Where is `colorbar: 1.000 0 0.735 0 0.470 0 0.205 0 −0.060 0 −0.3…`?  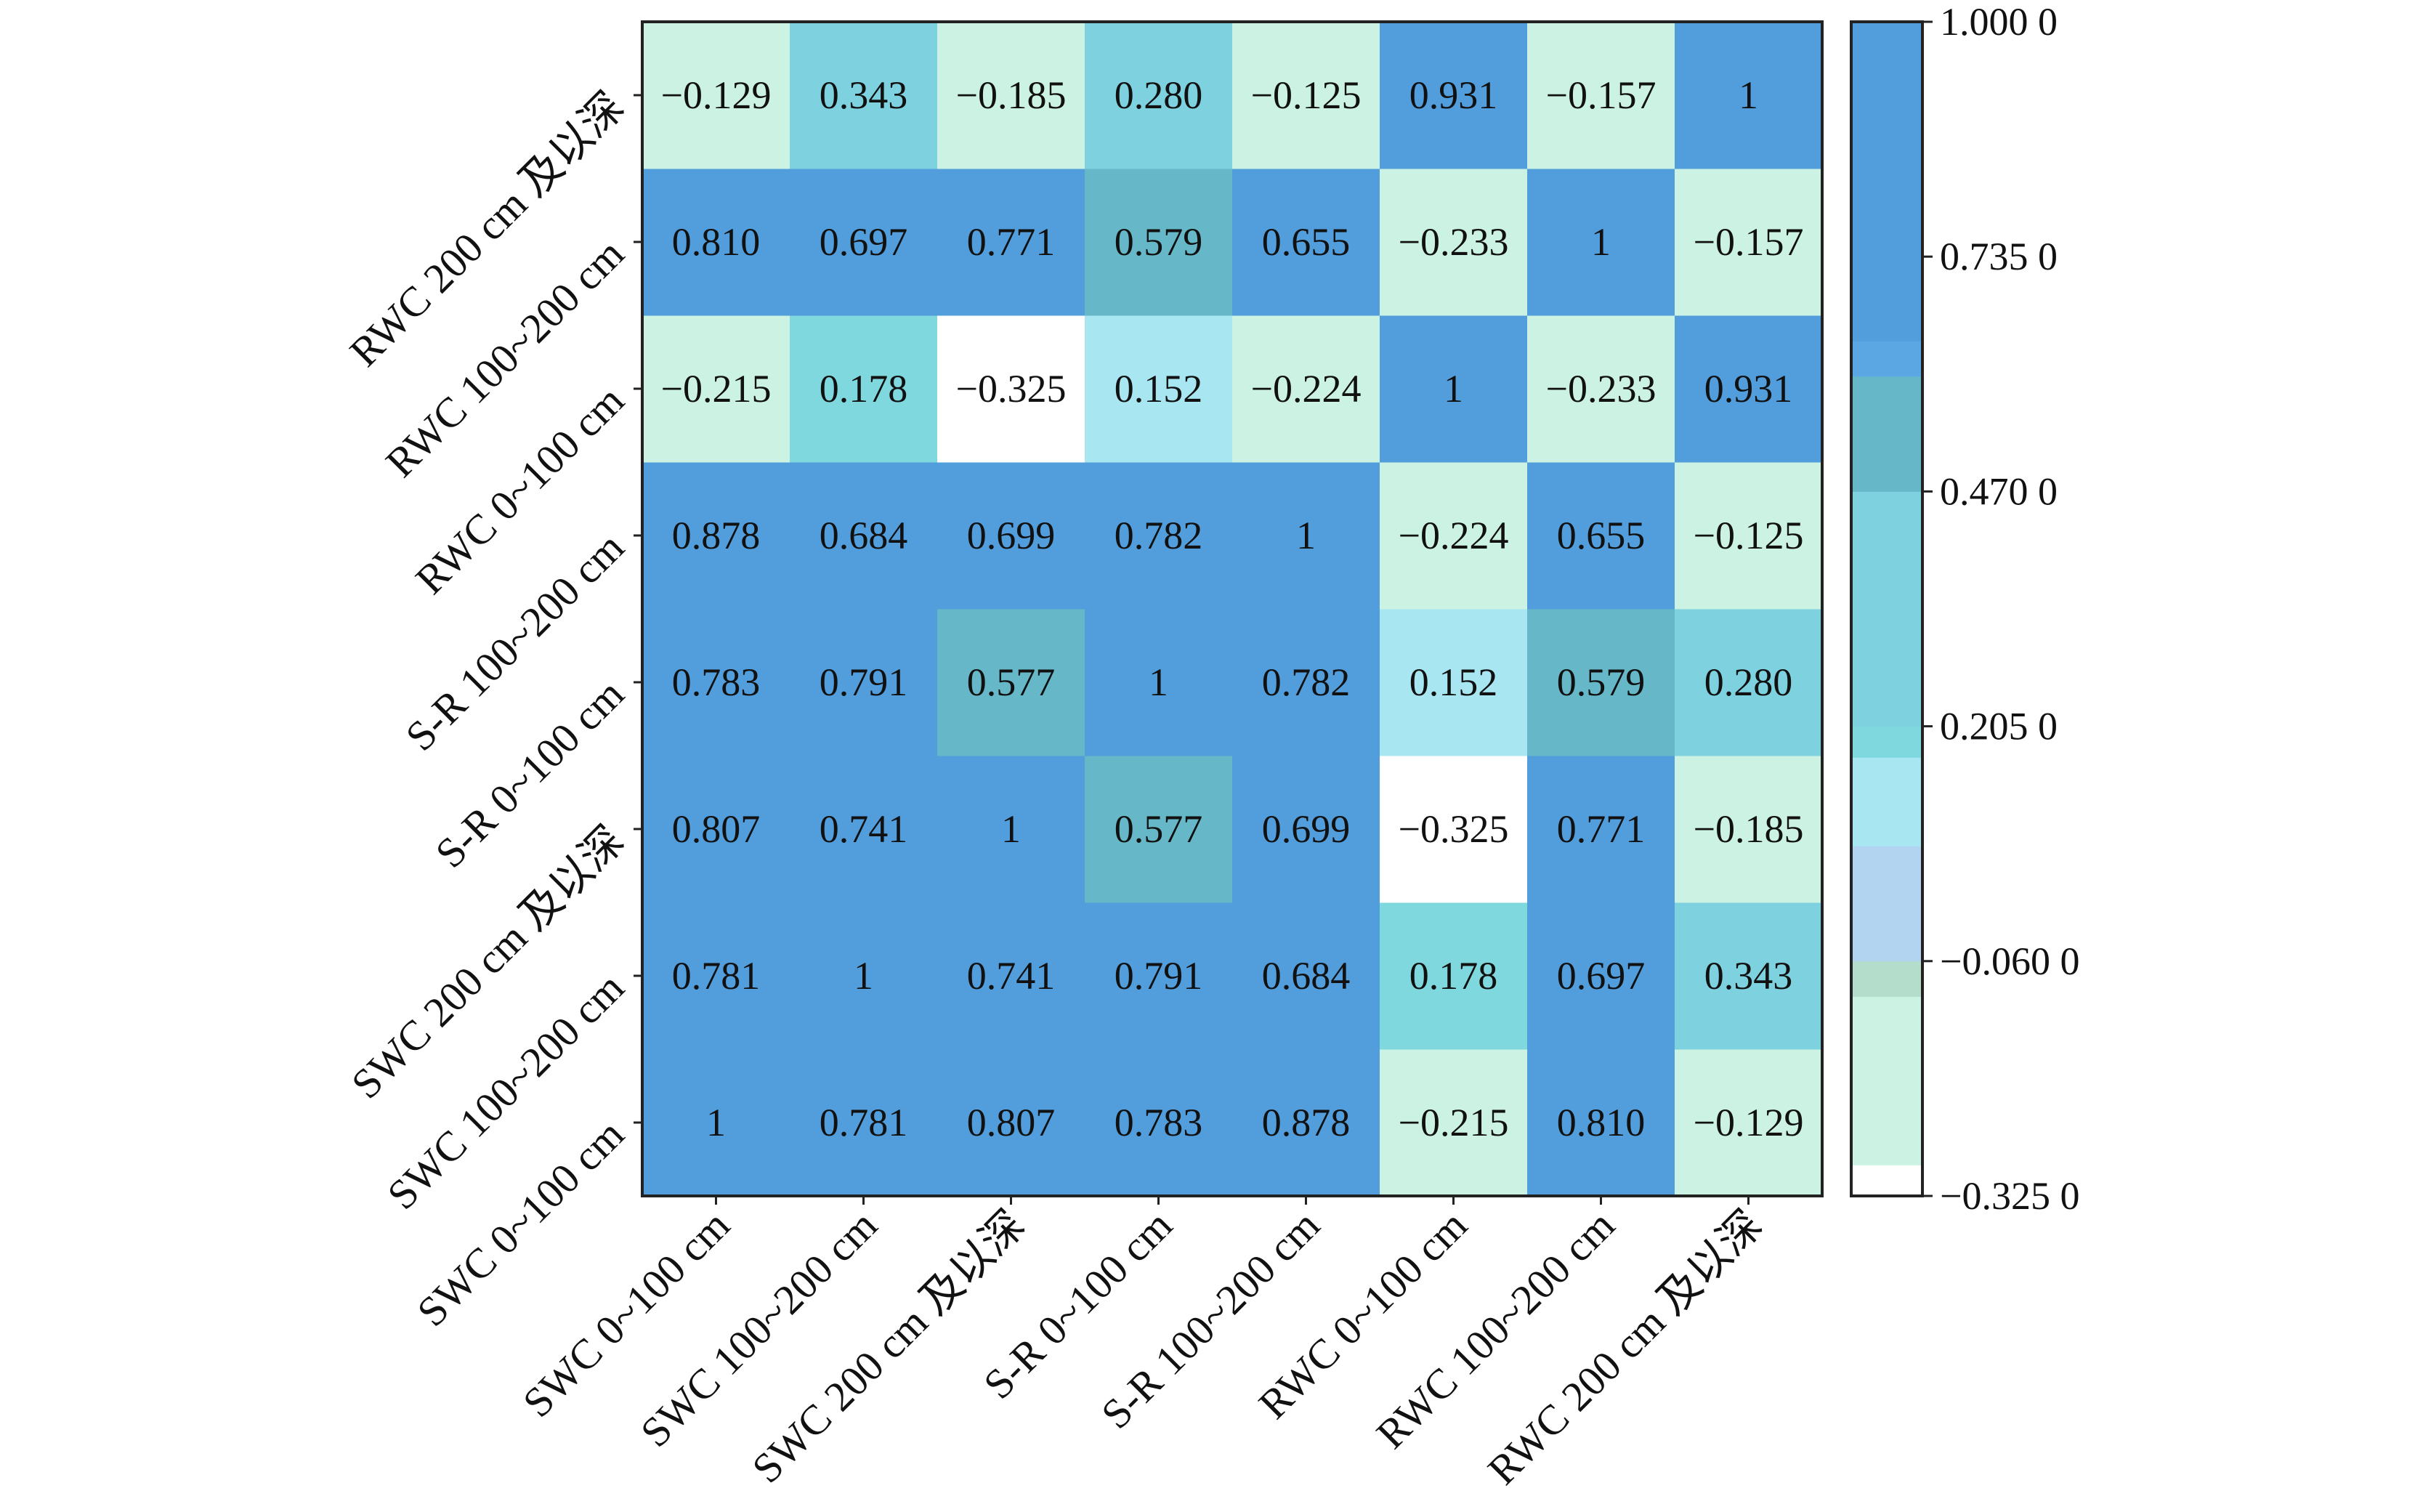
colorbar: 1.000 0 0.735 0 0.470 0 0.205 0 −0.060 0 −0.3… is located at coordinates (1964, 609).